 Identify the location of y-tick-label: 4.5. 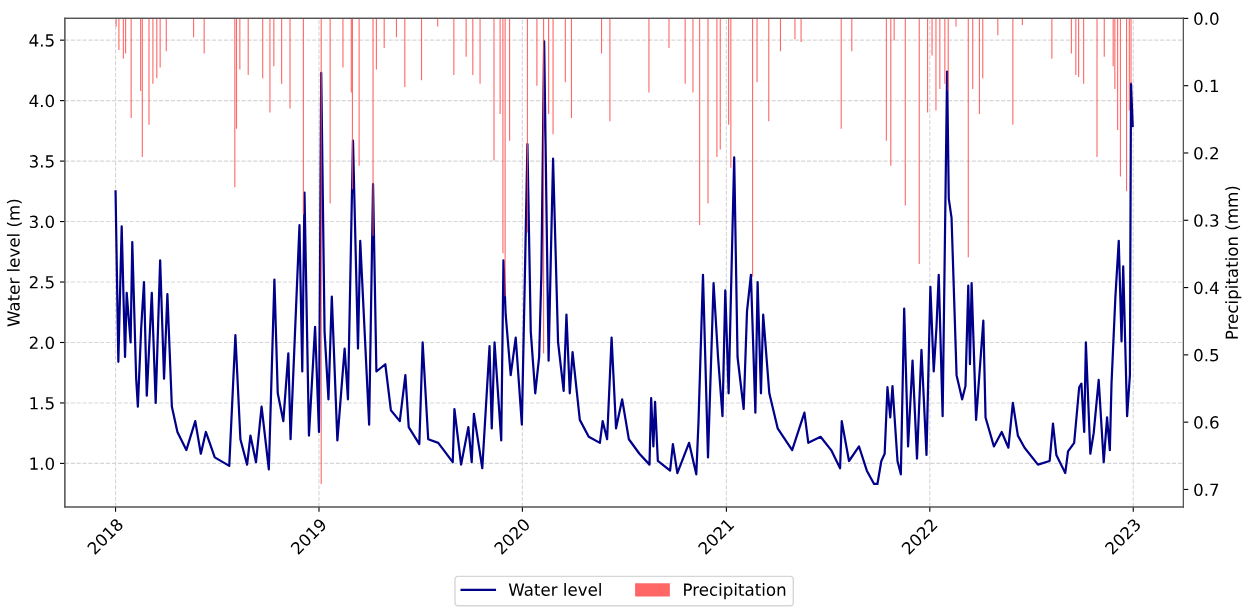
(41, 40).